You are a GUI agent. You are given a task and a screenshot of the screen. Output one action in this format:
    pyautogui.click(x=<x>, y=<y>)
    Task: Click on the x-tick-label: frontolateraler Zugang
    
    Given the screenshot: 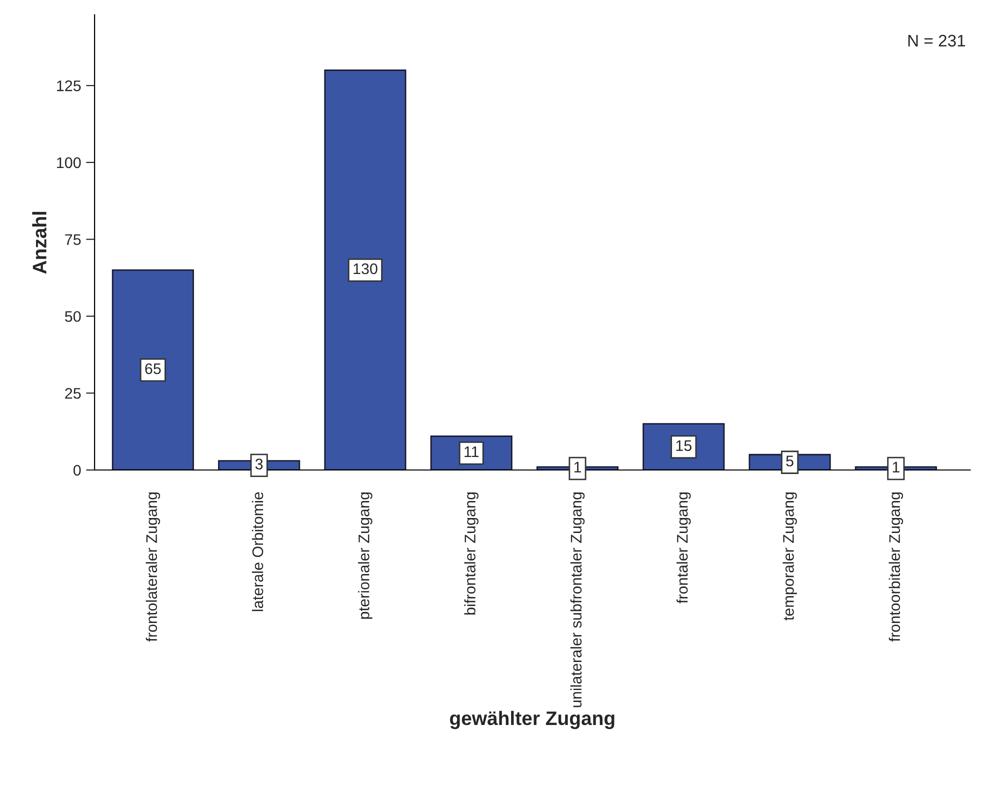 What is the action you would take?
    pyautogui.click(x=153, y=567)
    